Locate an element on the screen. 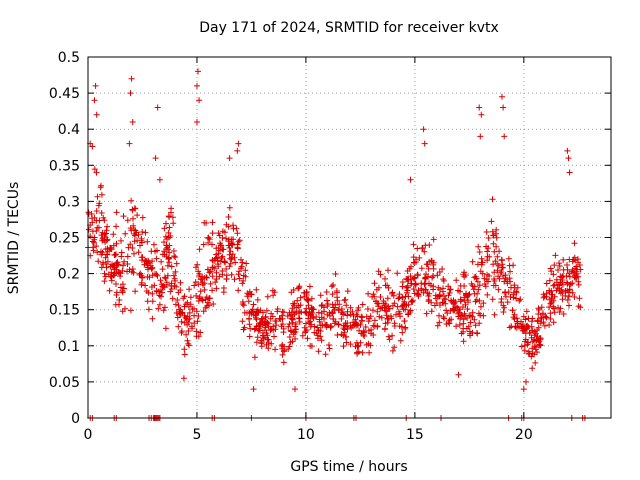 Image resolution: width=640 pixels, height=480 pixels. y-tick-label: 0.5 is located at coordinates (69, 58).